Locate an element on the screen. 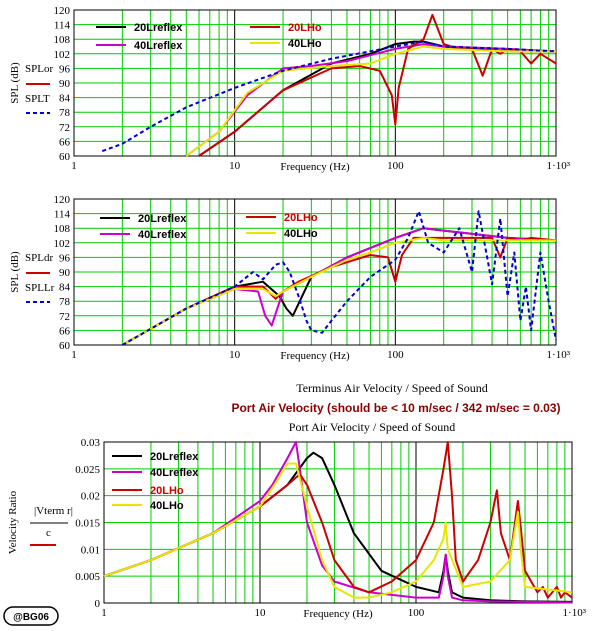 The image size is (609, 631). y-axis-label: Velocity Ratio is located at coordinates (13, 522).